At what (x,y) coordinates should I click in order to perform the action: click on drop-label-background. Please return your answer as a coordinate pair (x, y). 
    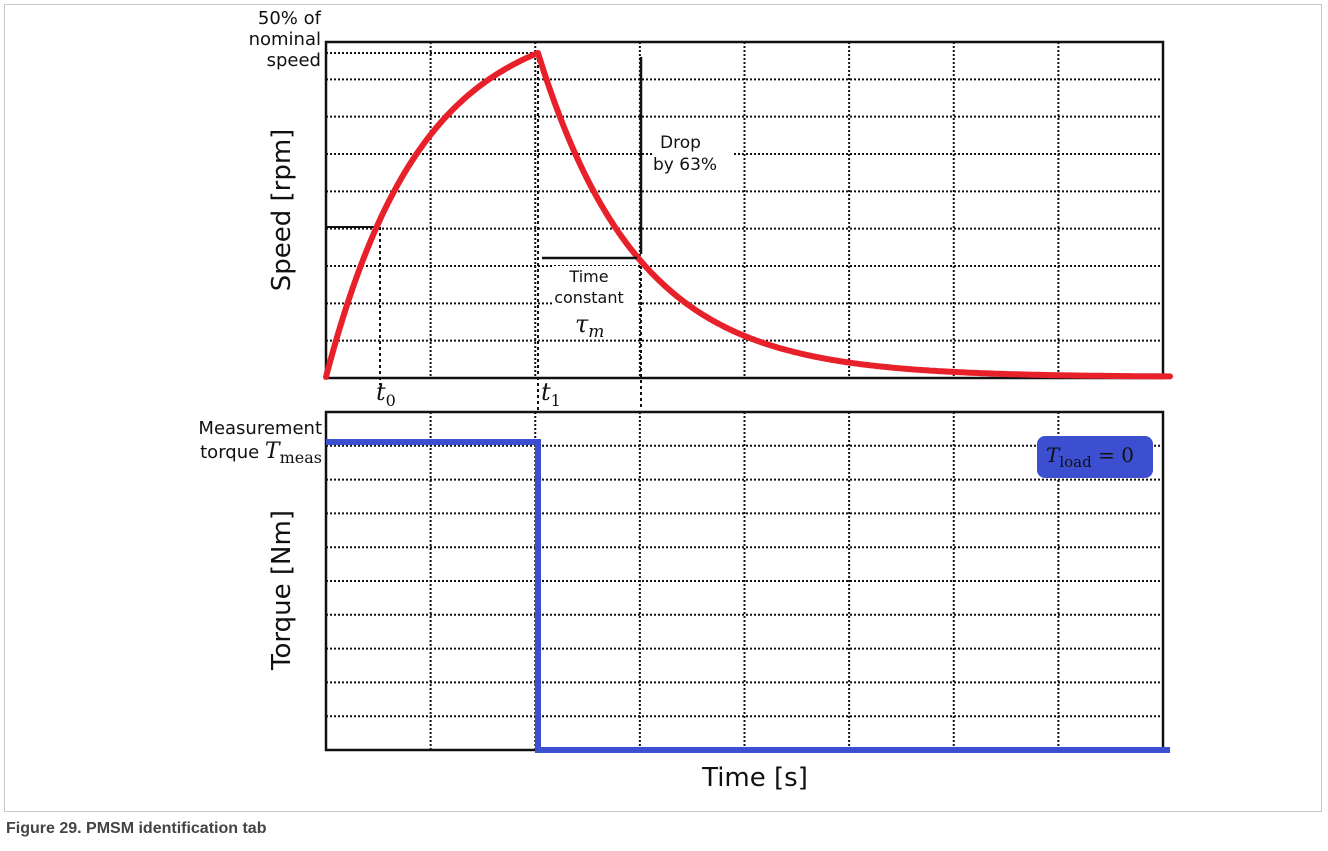
    Looking at the image, I should click on (692, 152).